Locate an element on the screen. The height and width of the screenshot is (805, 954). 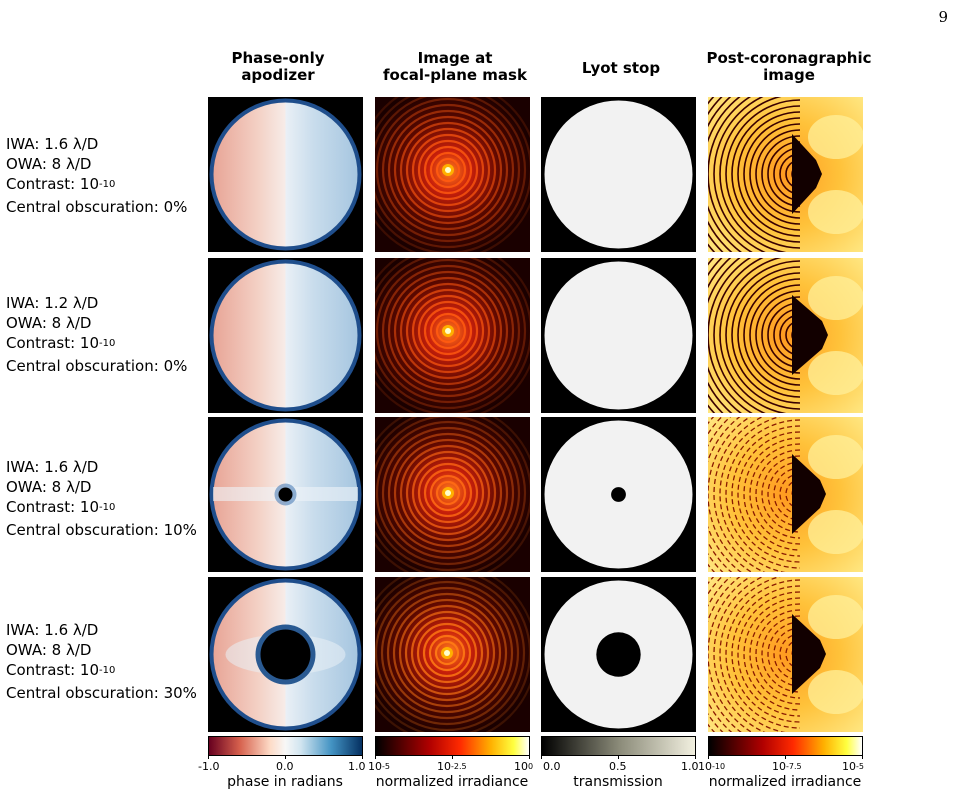
column-header-focal-plane: Image at focal-plane mask is located at coordinates (455, 67).